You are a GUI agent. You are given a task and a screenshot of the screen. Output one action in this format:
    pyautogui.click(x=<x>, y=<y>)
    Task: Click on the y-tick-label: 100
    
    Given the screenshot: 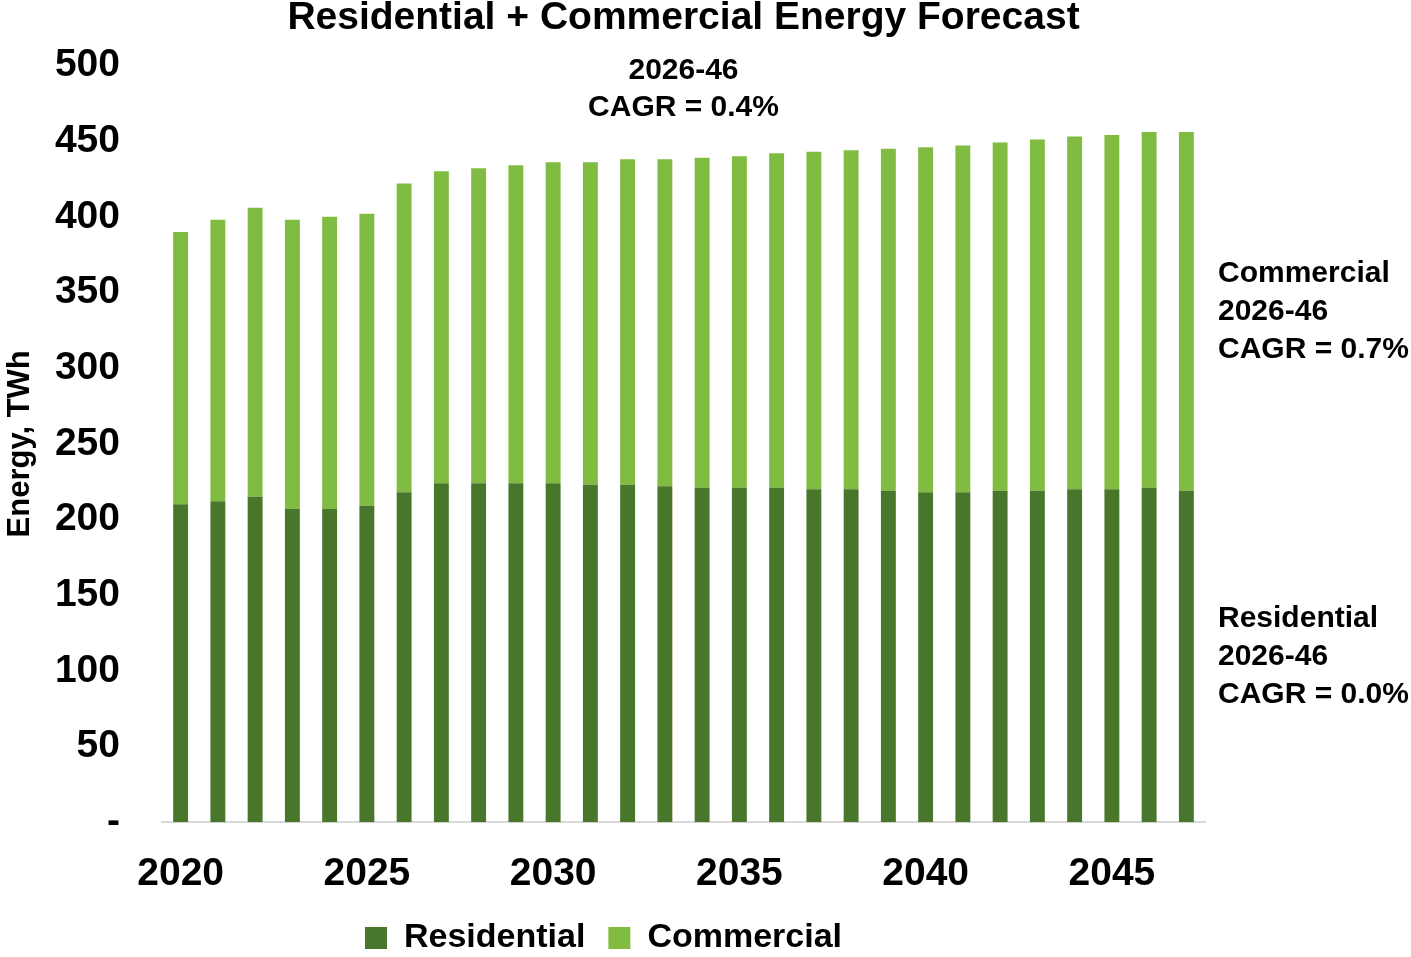 What is the action you would take?
    pyautogui.click(x=87, y=668)
    